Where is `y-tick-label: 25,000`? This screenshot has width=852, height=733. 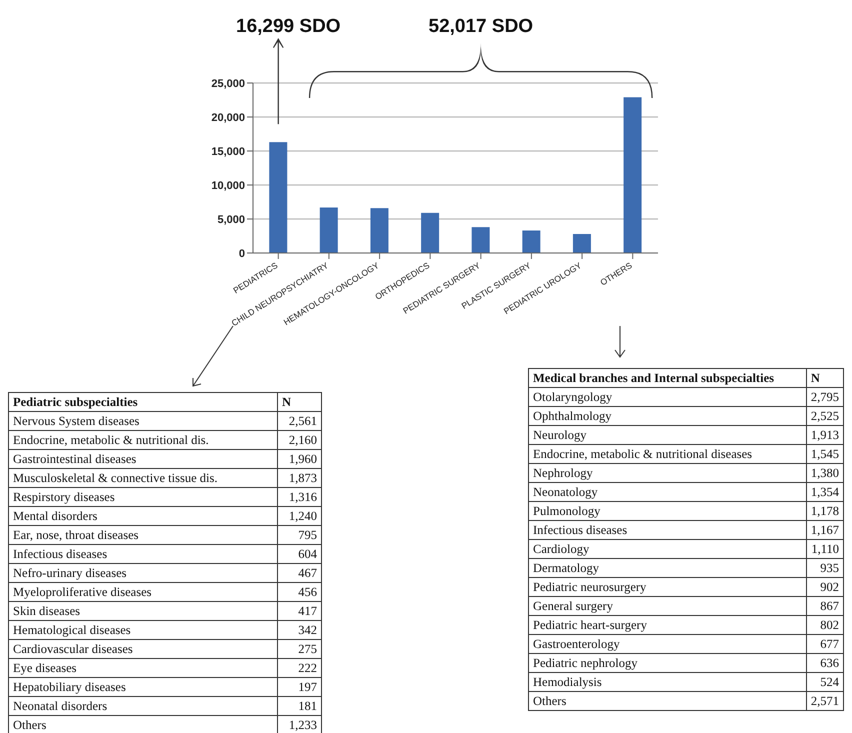
y-tick-label: 25,000 is located at coordinates (228, 84).